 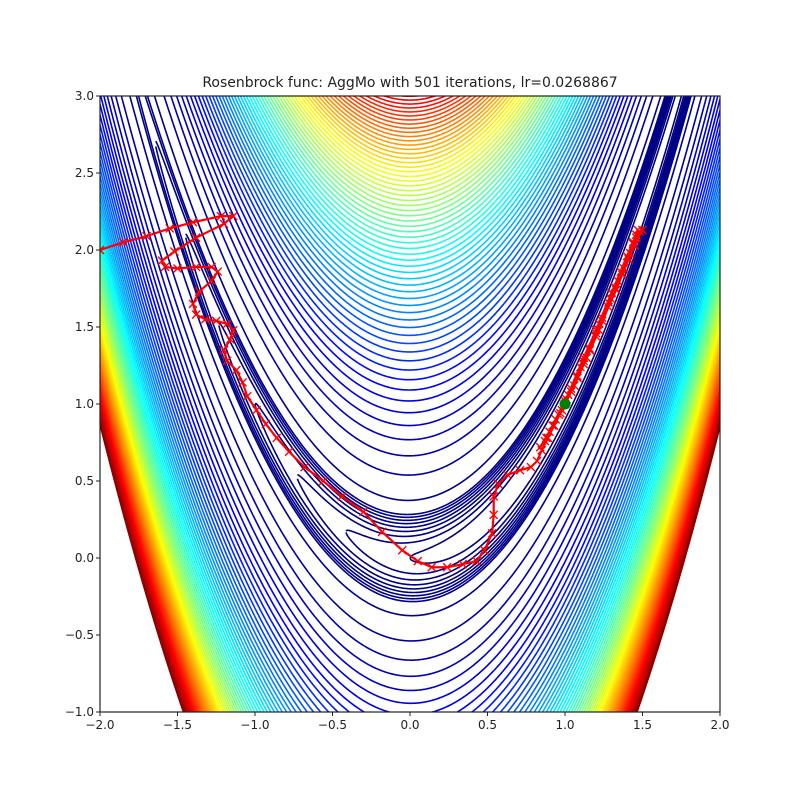 I want to click on x-tick-label-3: −0.5, so click(x=332, y=725).